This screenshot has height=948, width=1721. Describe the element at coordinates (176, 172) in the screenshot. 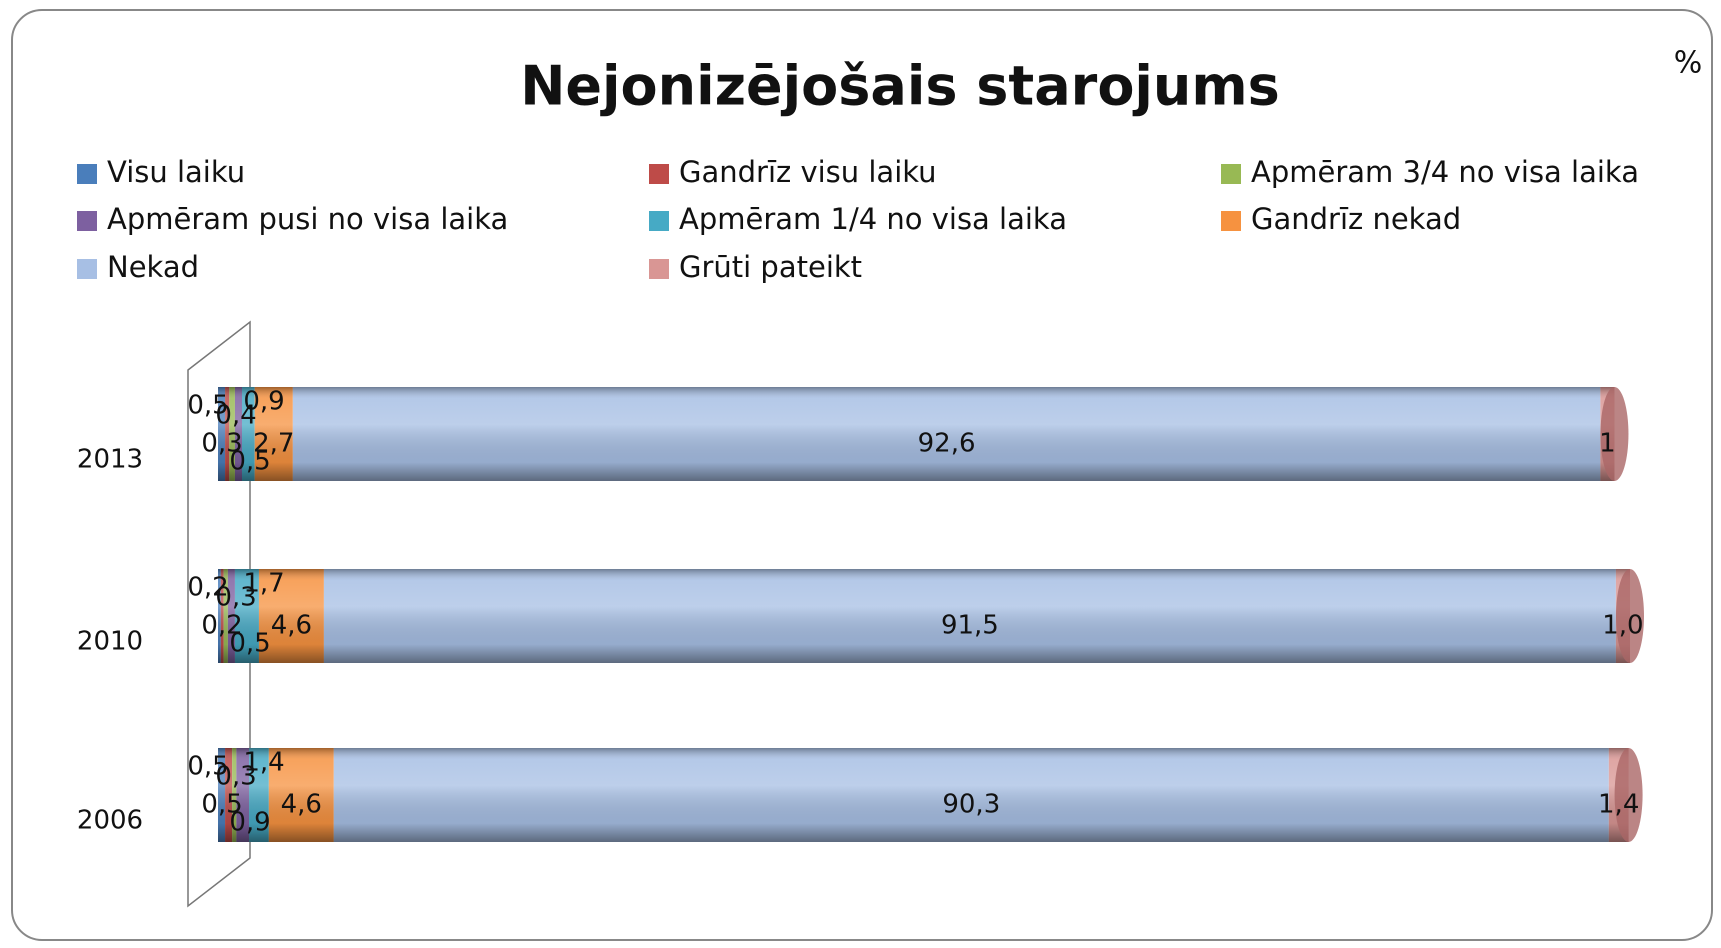

I see `legend-label: Visu laiku` at that location.